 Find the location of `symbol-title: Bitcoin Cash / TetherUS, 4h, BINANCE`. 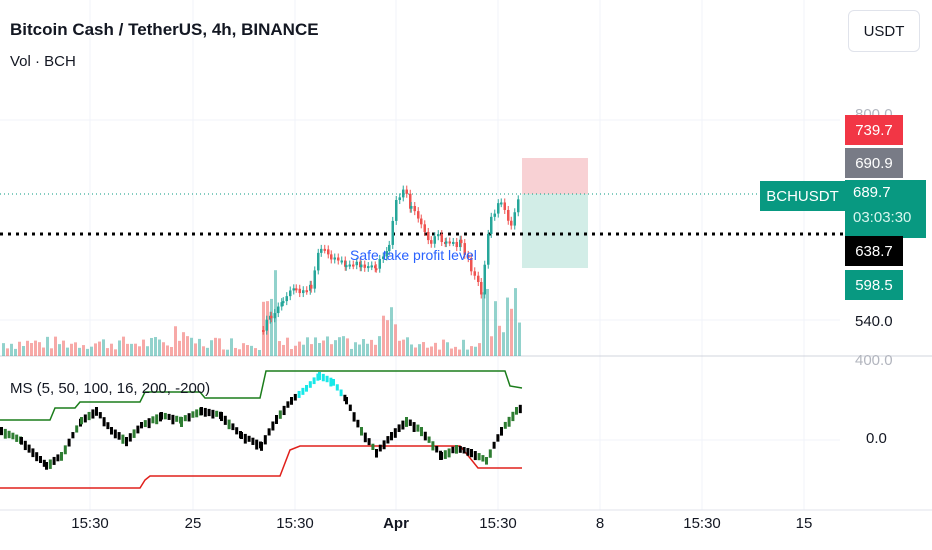

symbol-title: Bitcoin Cash / TetherUS, 4h, BINANCE is located at coordinates (164, 29).